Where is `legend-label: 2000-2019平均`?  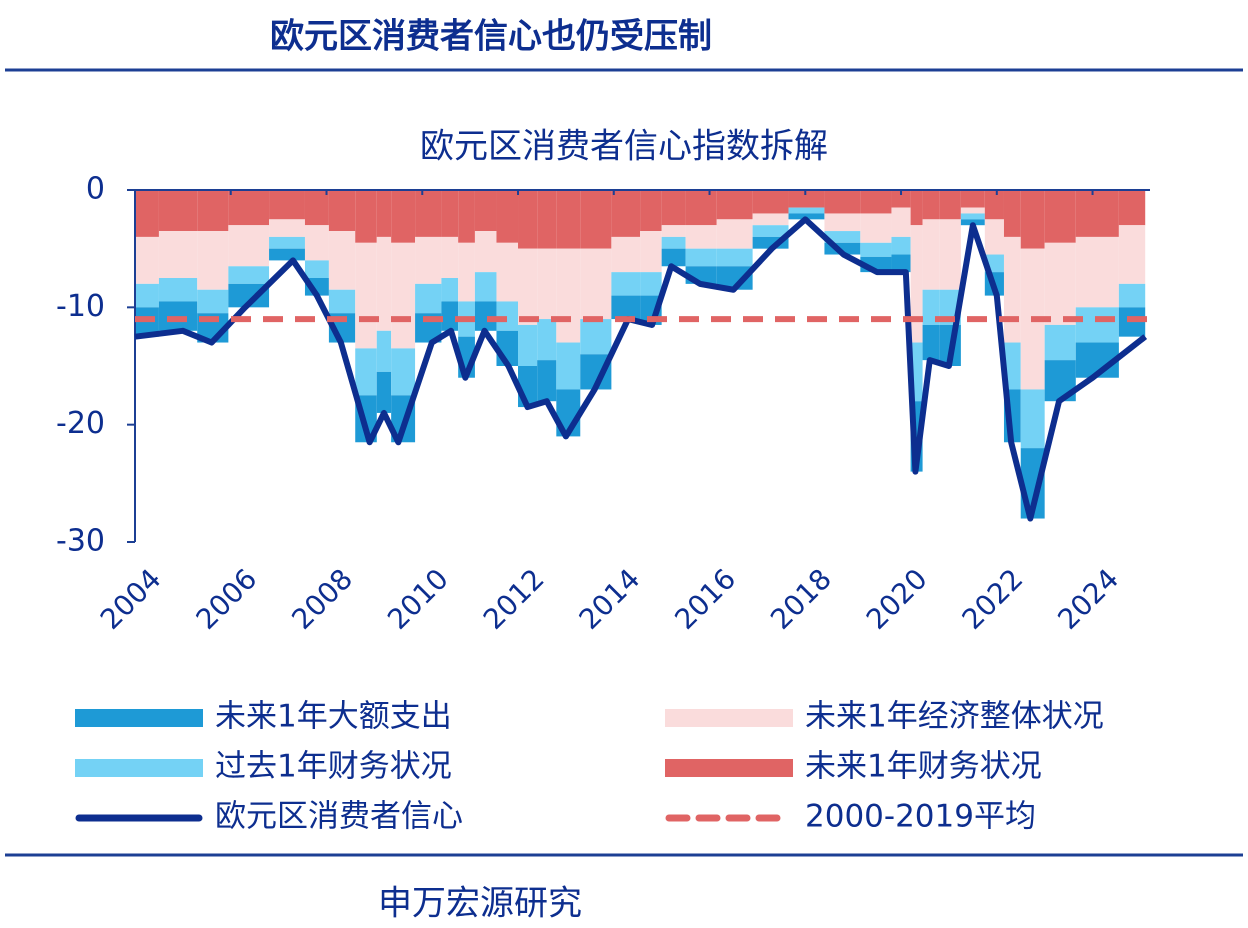
legend-label: 2000-2019平均 is located at coordinates (920, 817).